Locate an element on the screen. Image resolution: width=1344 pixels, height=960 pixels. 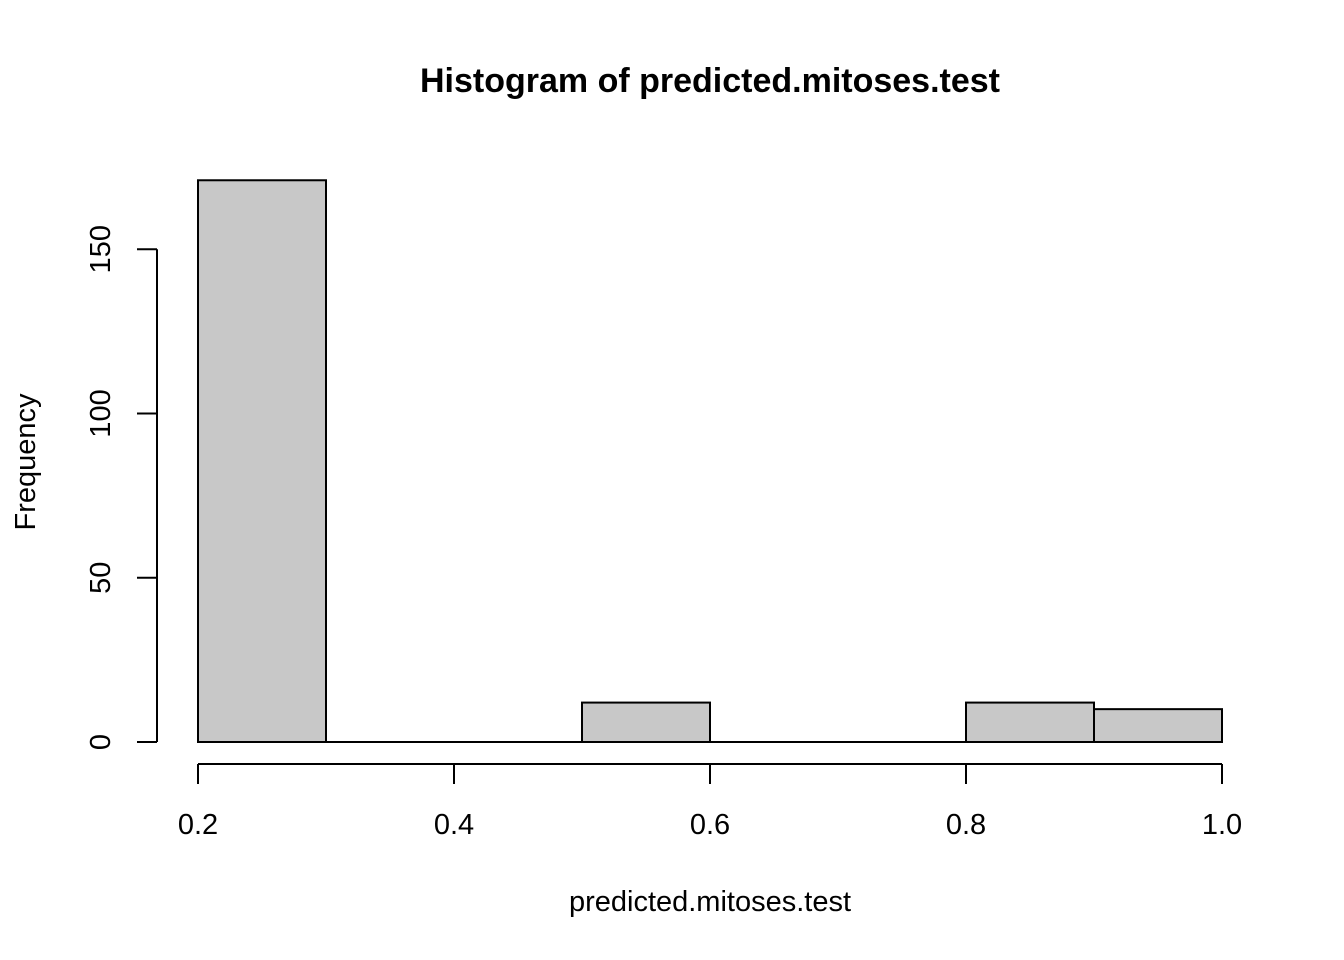
x-tick-label: 1.0 is located at coordinates (1222, 825).